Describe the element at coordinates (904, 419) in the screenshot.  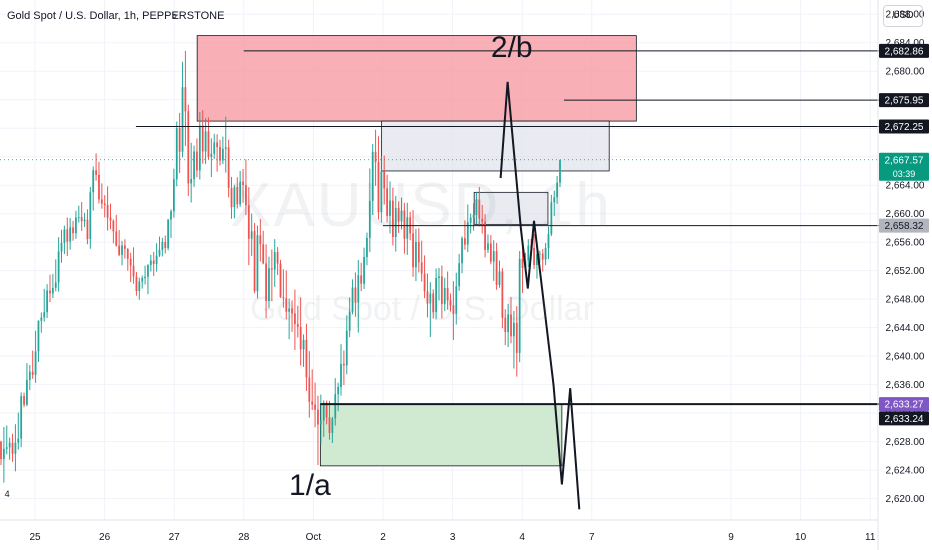
I see `price-label-text: 2,633.24` at that location.